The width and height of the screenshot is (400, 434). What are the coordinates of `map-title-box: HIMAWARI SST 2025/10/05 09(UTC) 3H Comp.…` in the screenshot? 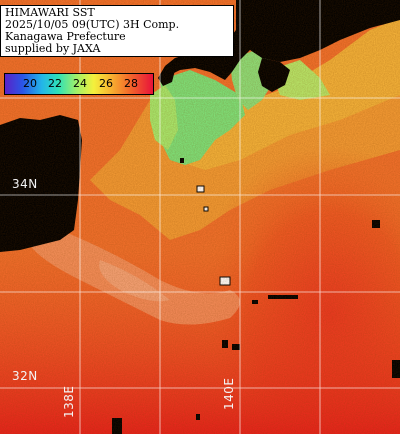 It's located at (117, 31).